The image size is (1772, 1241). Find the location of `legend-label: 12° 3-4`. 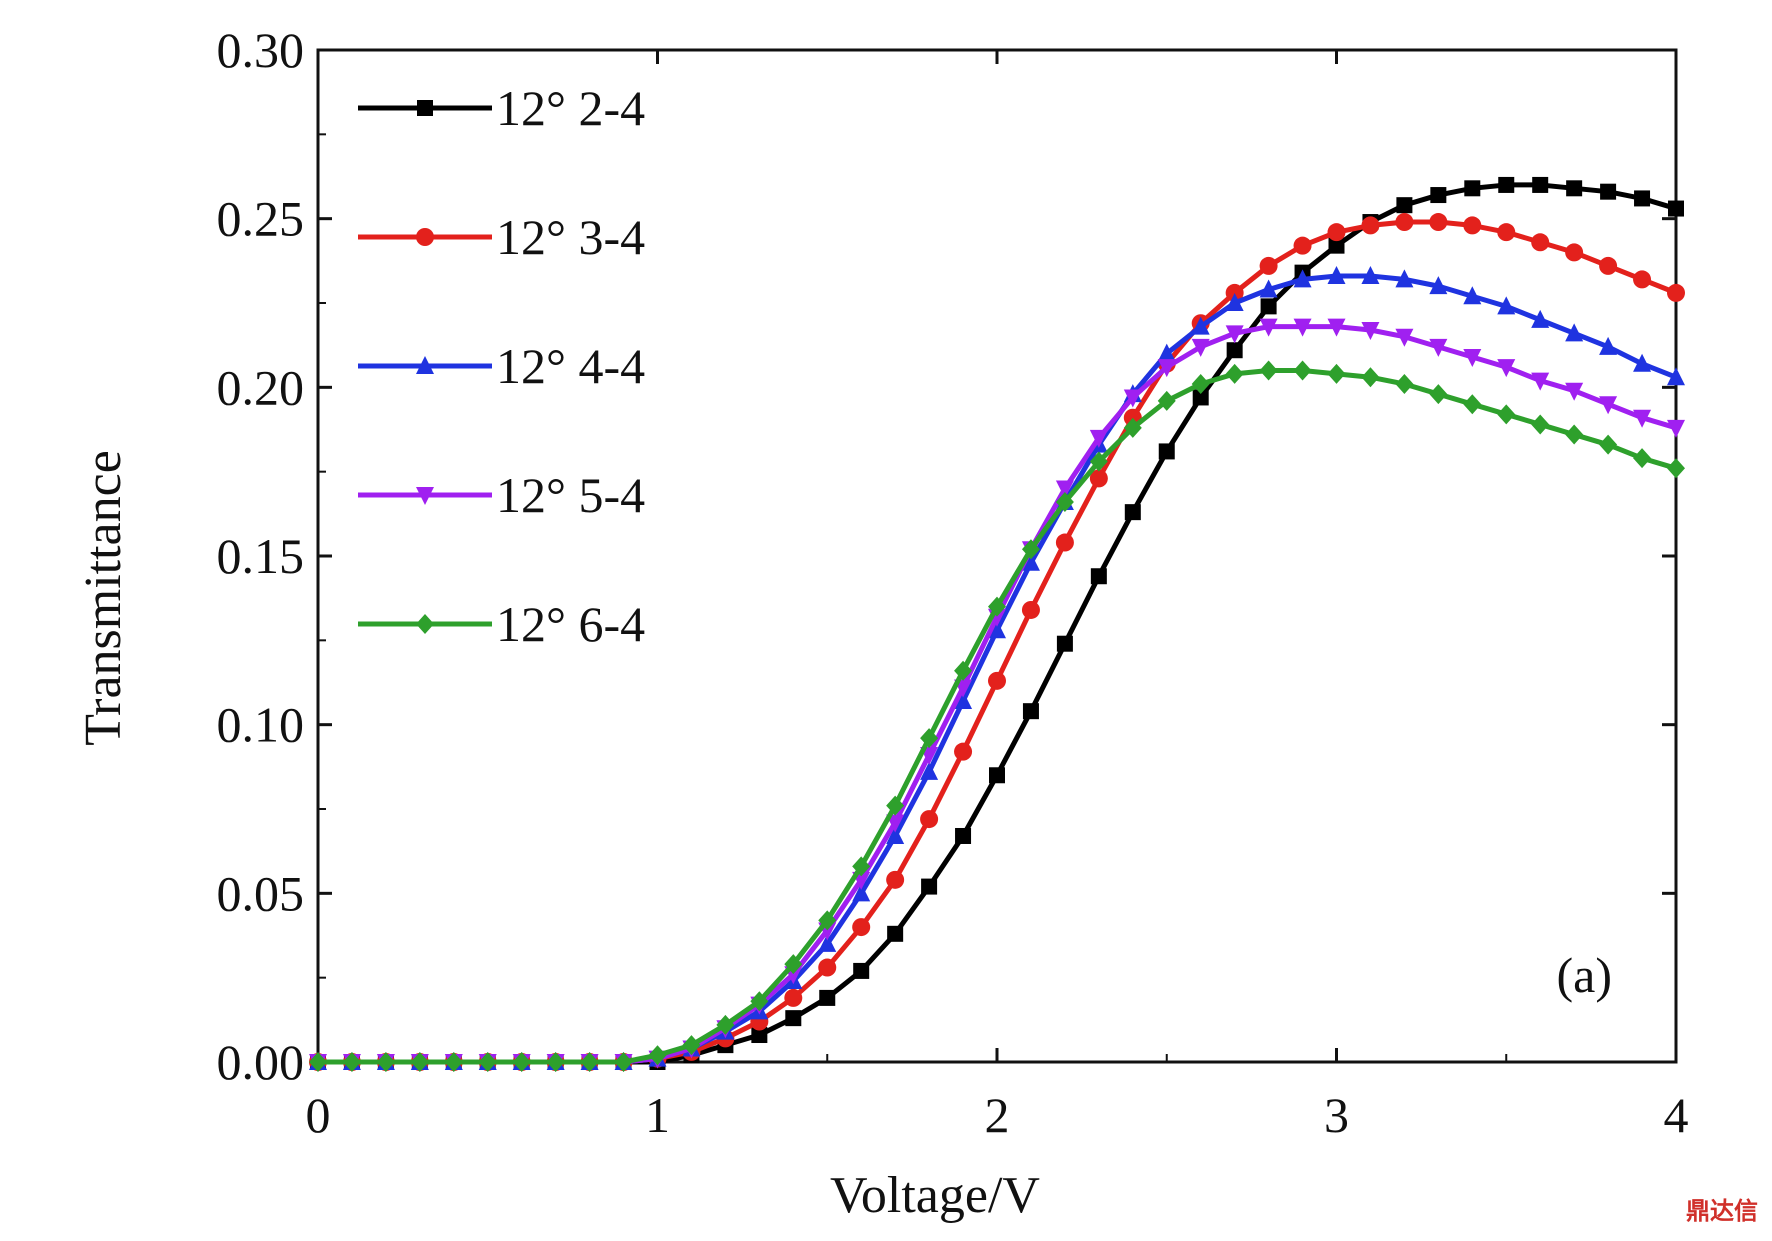

legend-label: 12° 3-4 is located at coordinates (570, 237).